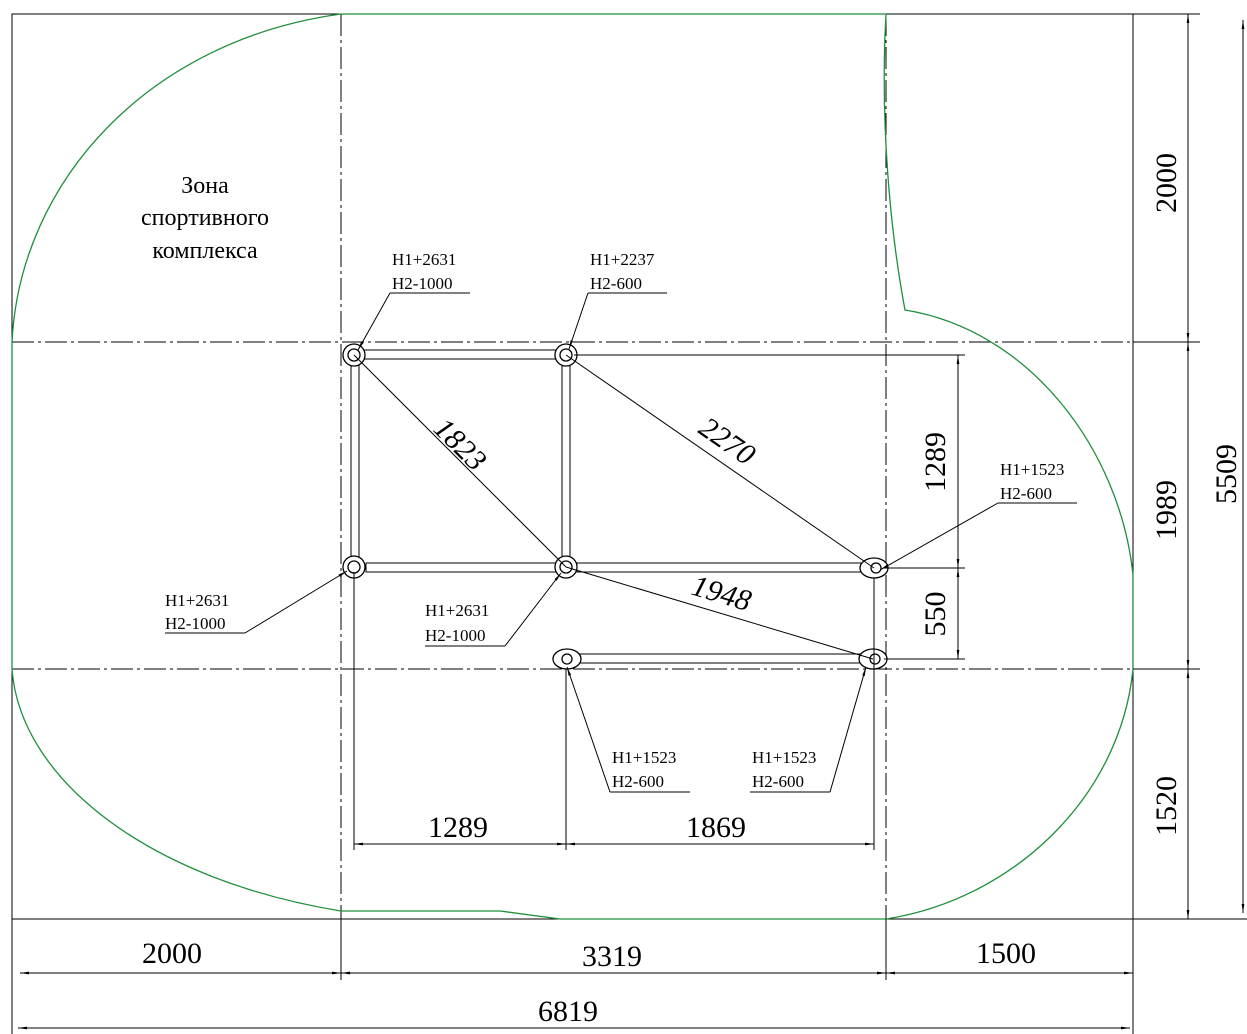 This screenshot has width=1247, height=1034. Describe the element at coordinates (935, 614) in the screenshot. I see `dim-frame-lower: 550` at that location.